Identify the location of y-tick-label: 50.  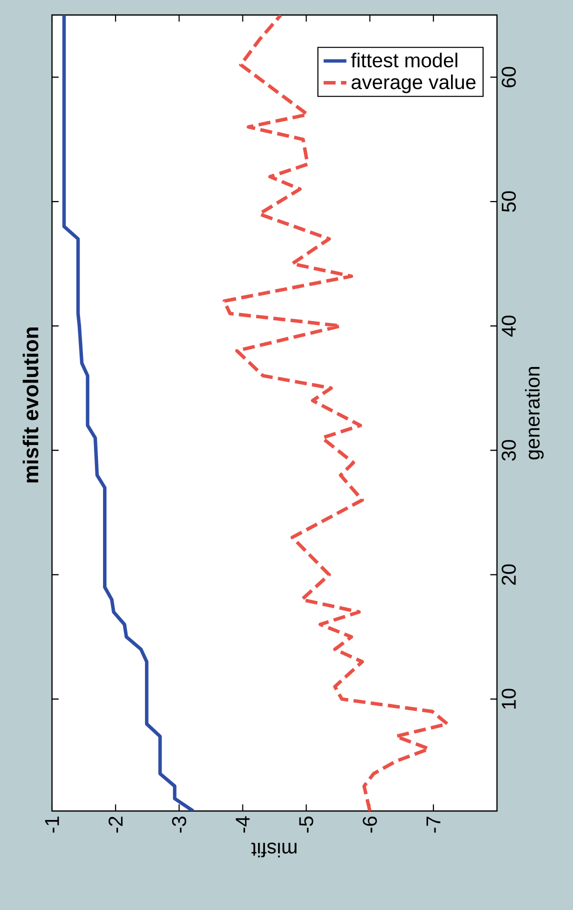
(509, 201).